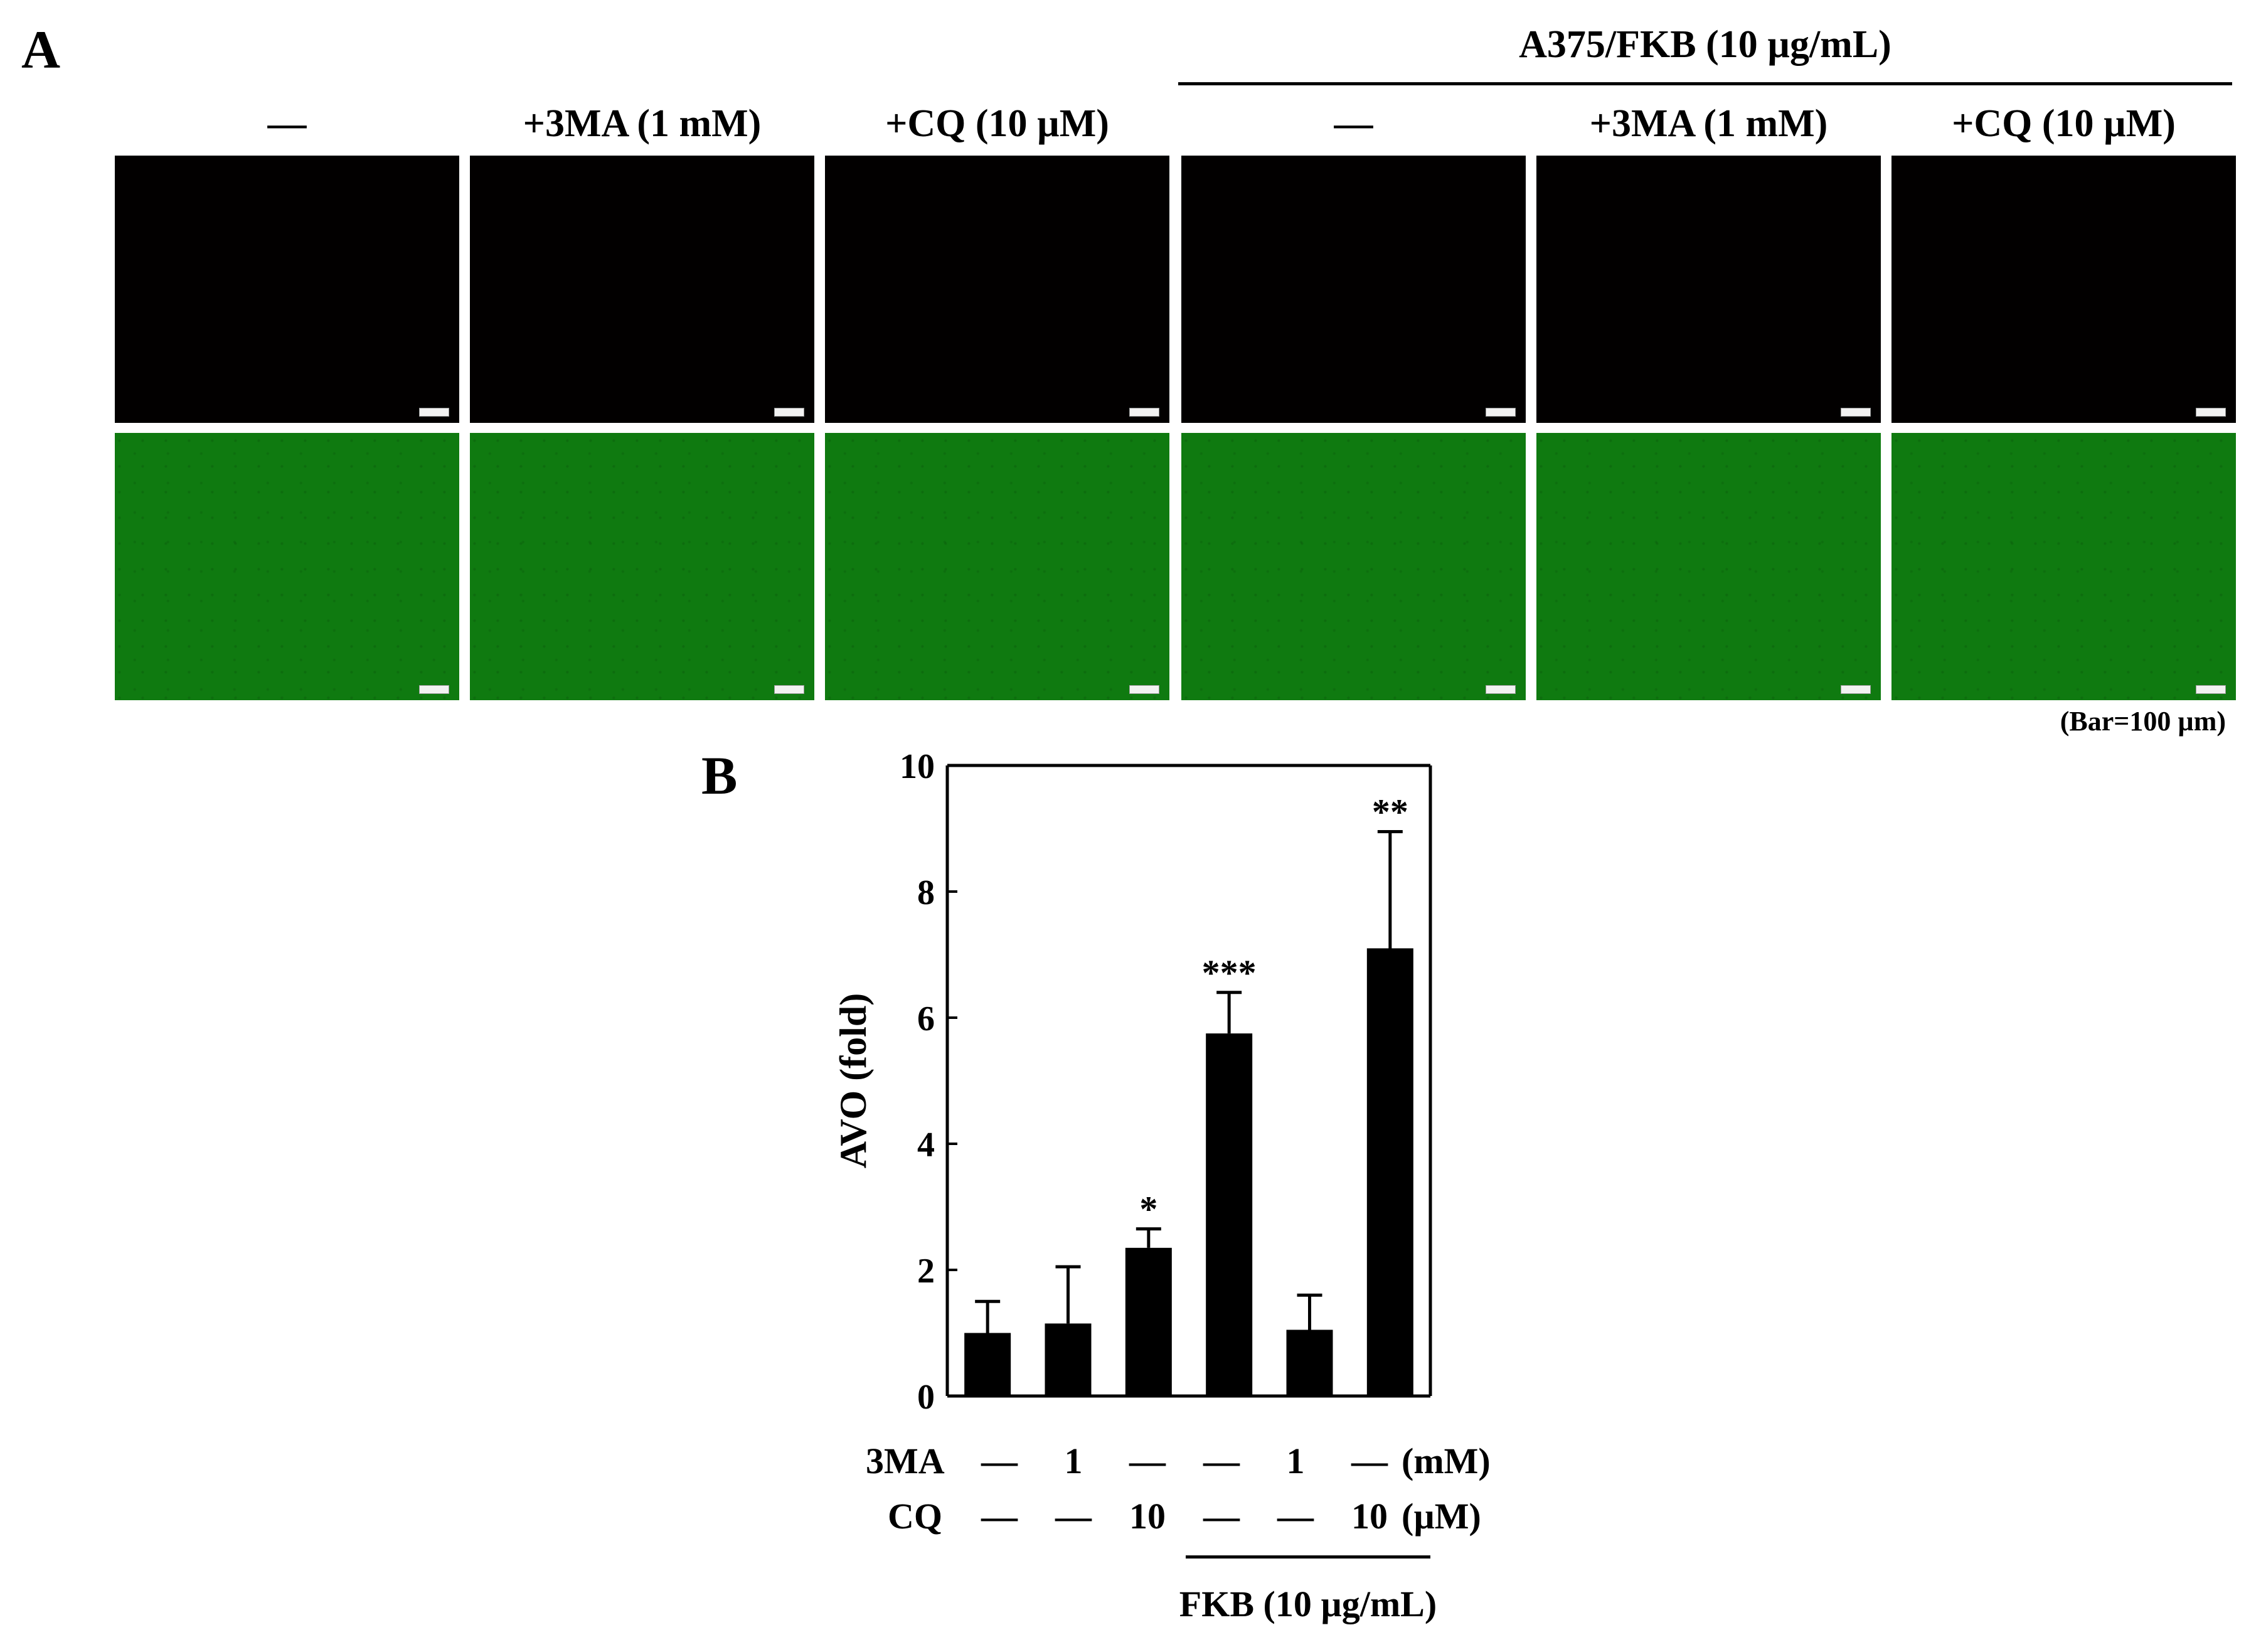 The image size is (2261, 1652). I want to click on y-tick-label: 2, so click(926, 1271).